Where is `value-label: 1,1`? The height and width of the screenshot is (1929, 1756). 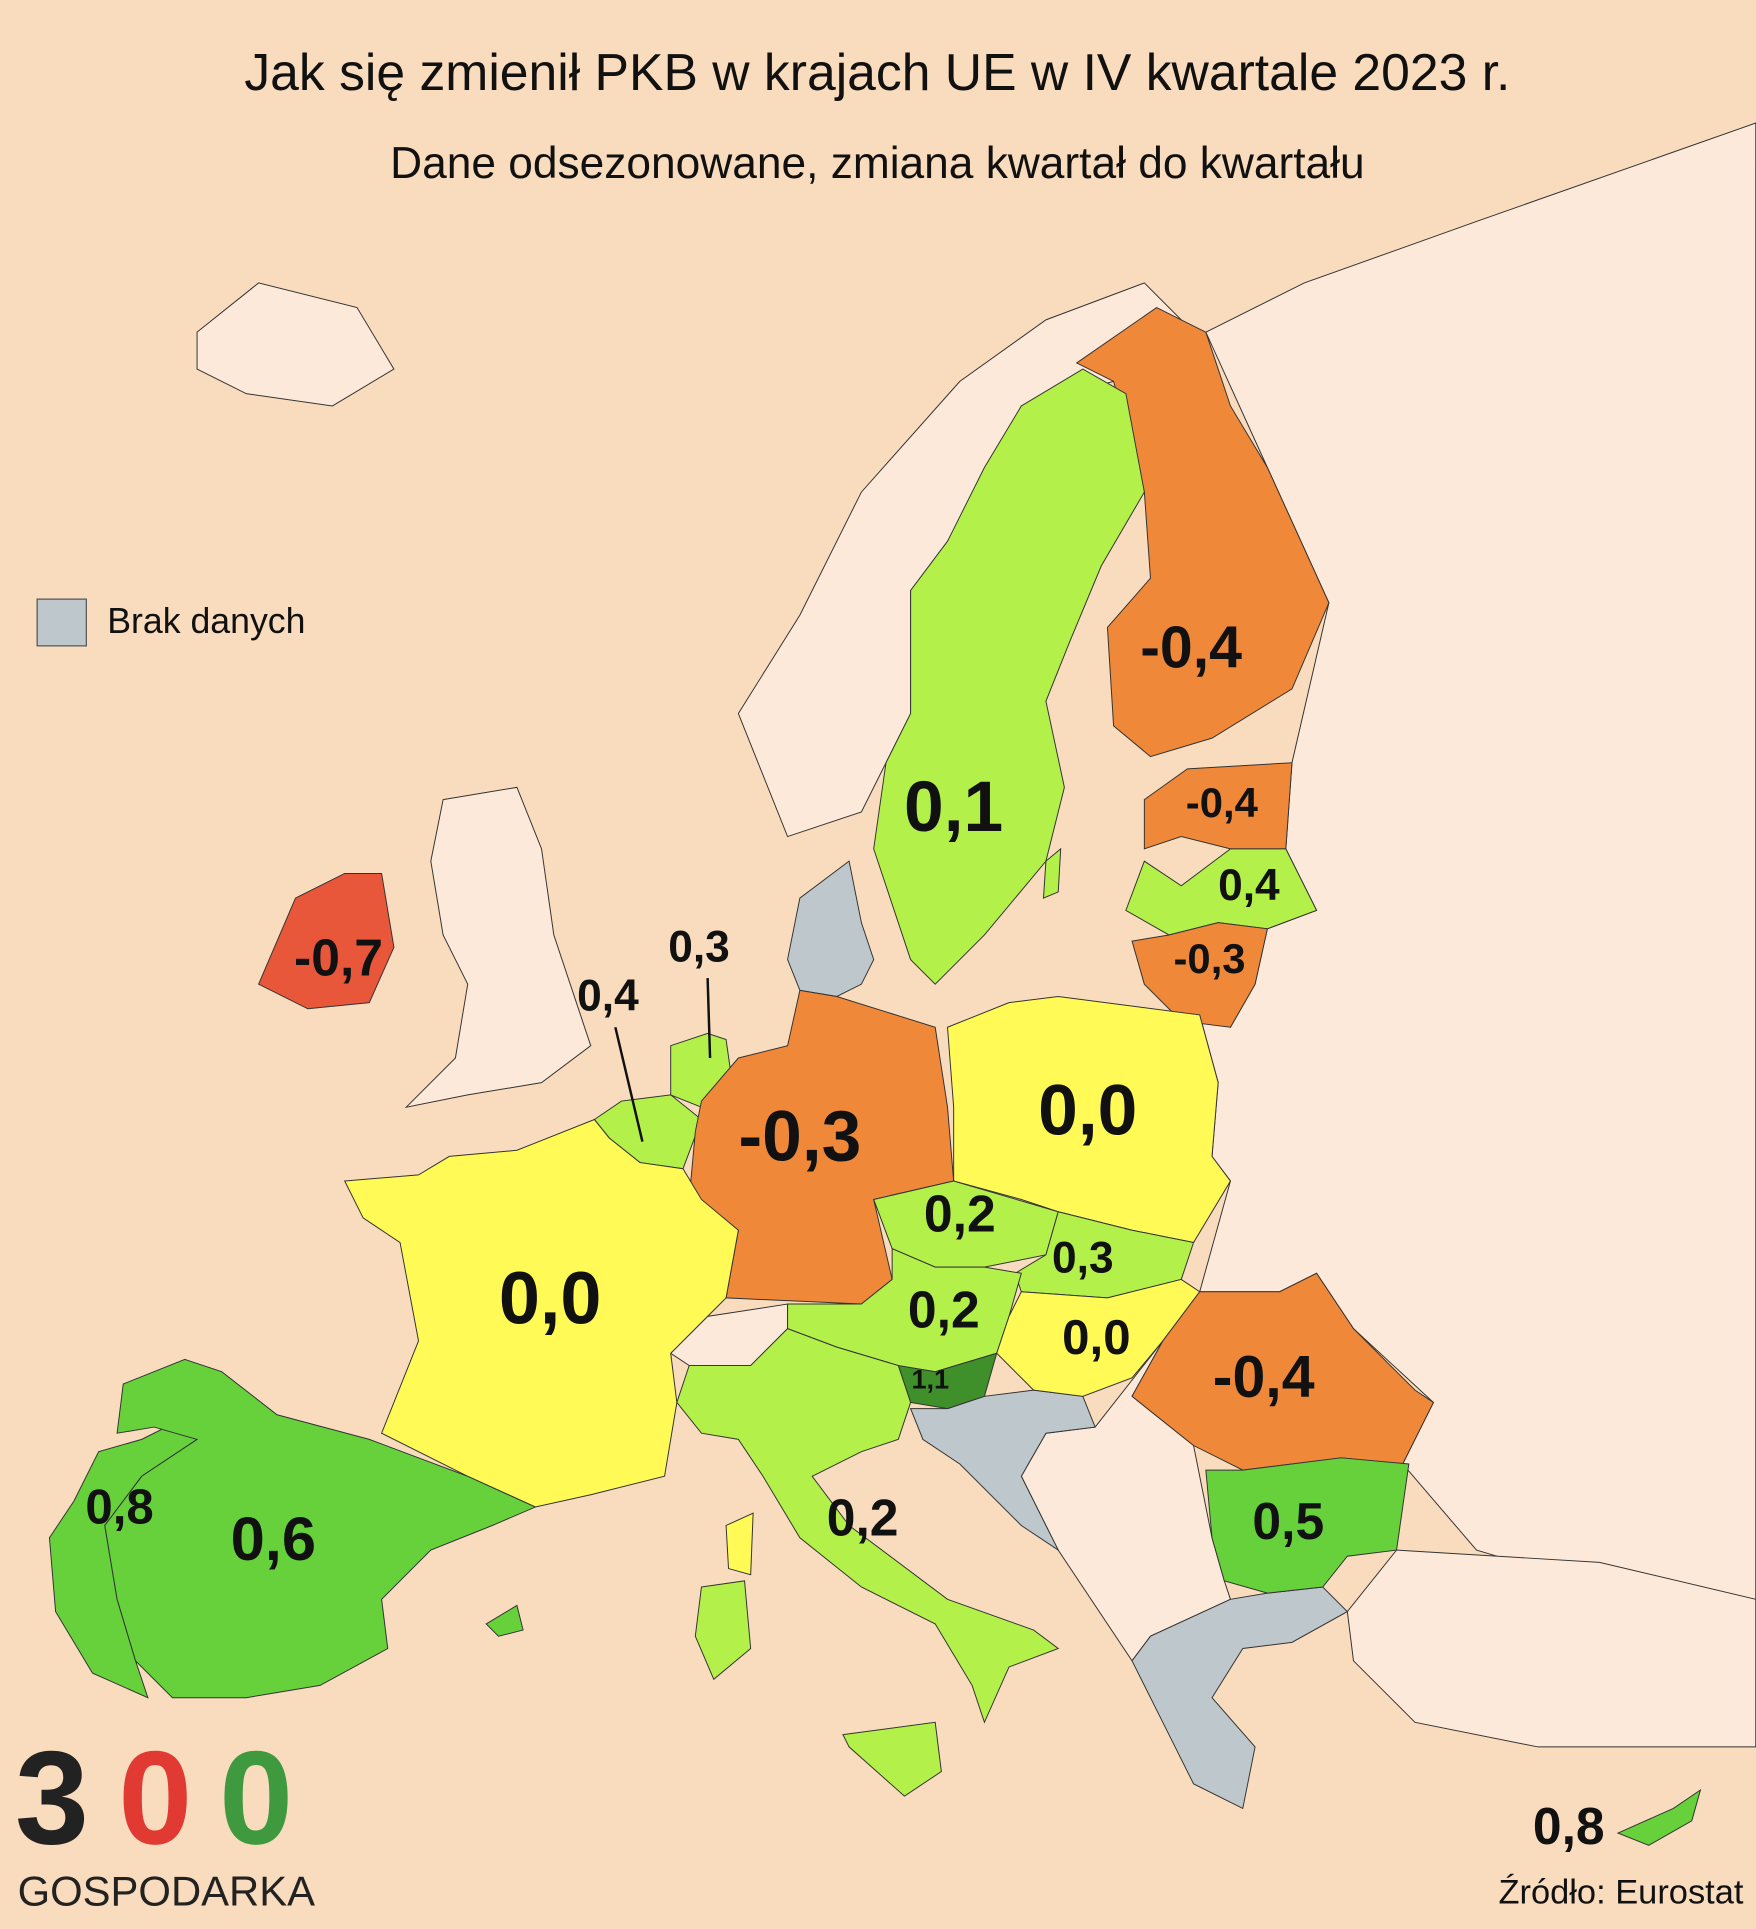
value-label: 1,1 is located at coordinates (930, 1380).